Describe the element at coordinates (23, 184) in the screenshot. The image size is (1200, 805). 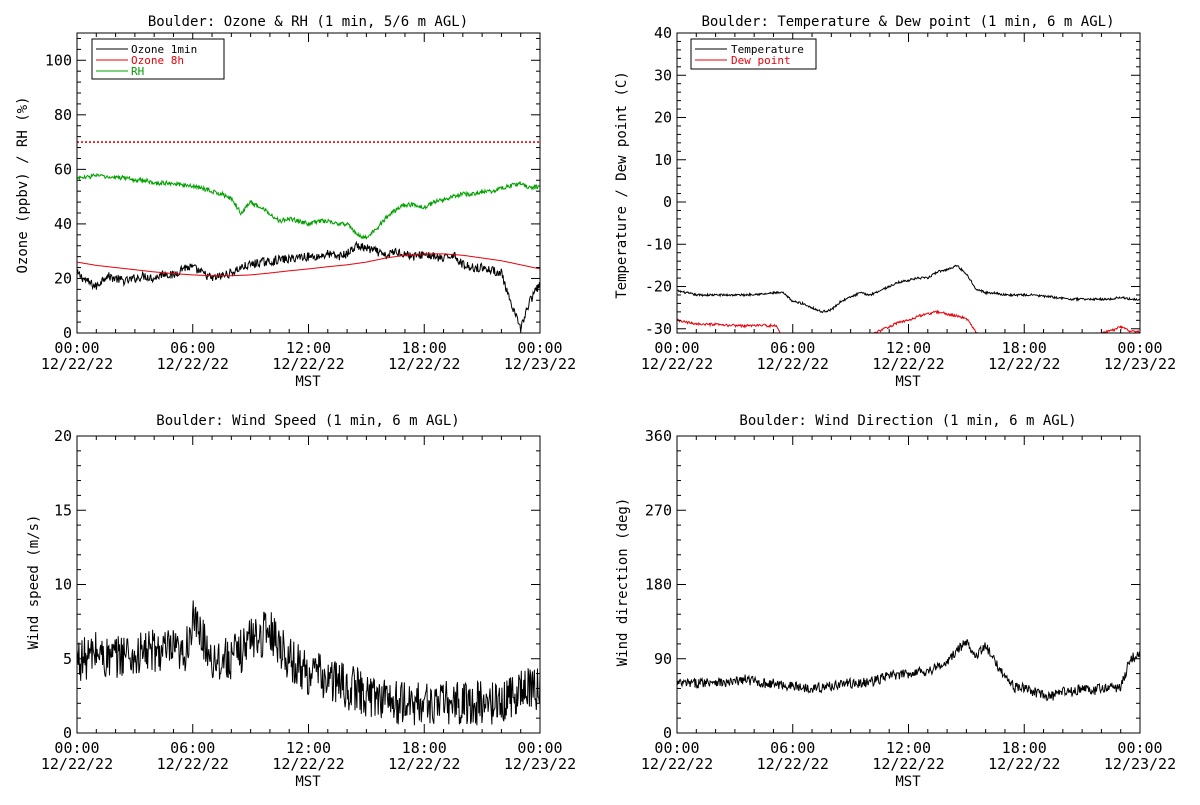
I see `y-axis-label: Ozone (ppbv) / RH (%)` at that location.